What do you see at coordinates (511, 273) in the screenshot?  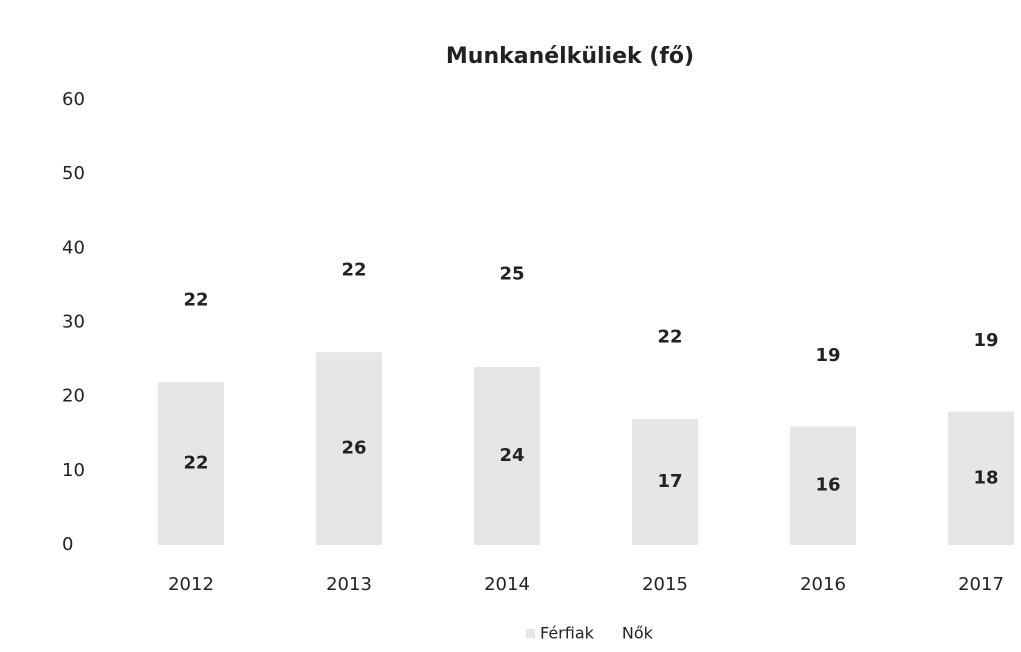 I see `data-label: 25` at bounding box center [511, 273].